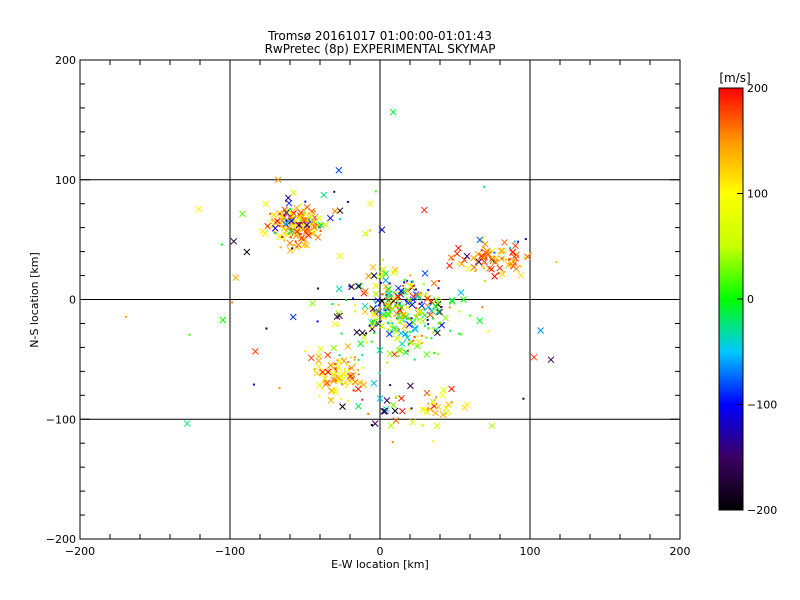 Image resolution: width=800 pixels, height=600 pixels. I want to click on y-tick-label: 200, so click(65, 60).